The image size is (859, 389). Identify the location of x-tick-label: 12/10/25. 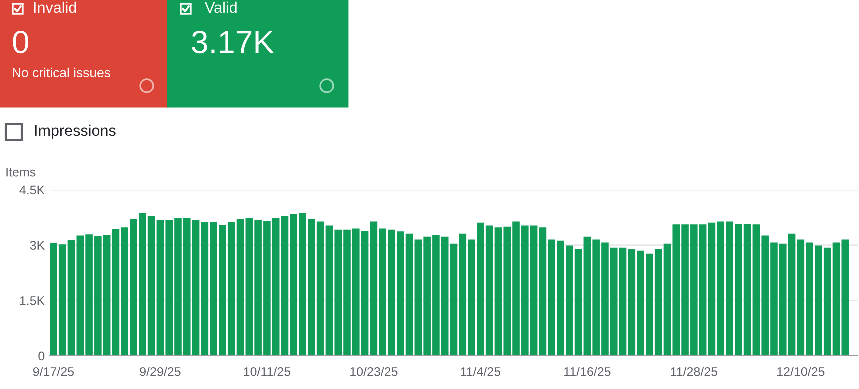
(801, 371).